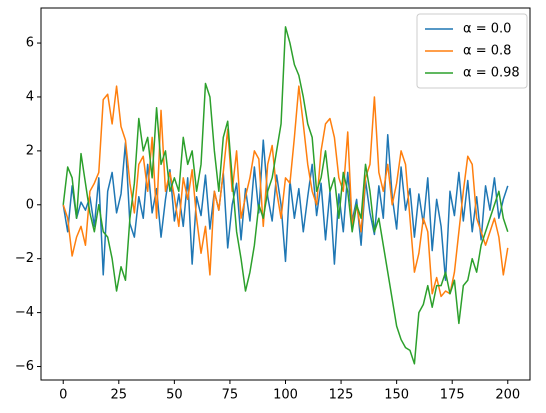  Describe the element at coordinates (63, 395) in the screenshot. I see `x-tick-label: 0` at that location.